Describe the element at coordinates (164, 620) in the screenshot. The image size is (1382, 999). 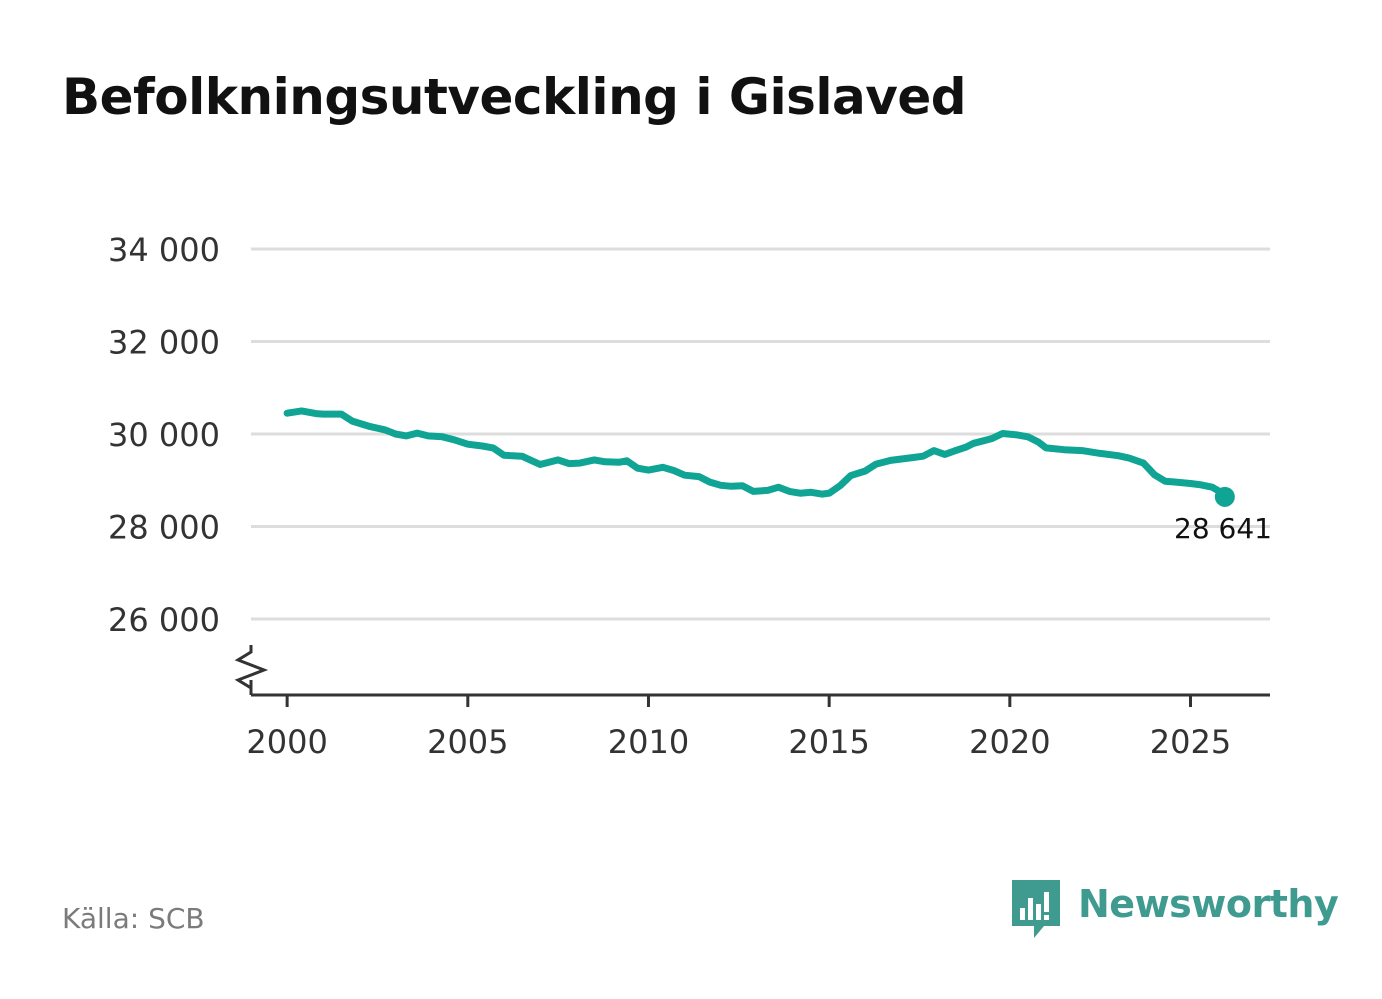
I see `y-tick-label: 26 000` at that location.